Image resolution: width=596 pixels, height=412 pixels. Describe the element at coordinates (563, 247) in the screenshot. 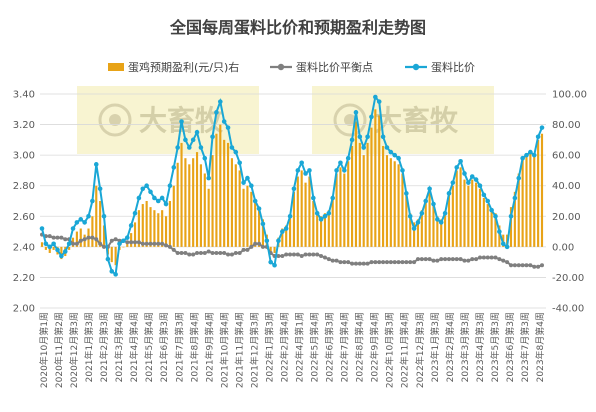

I see `y-right-tick-label: 0.00` at that location.